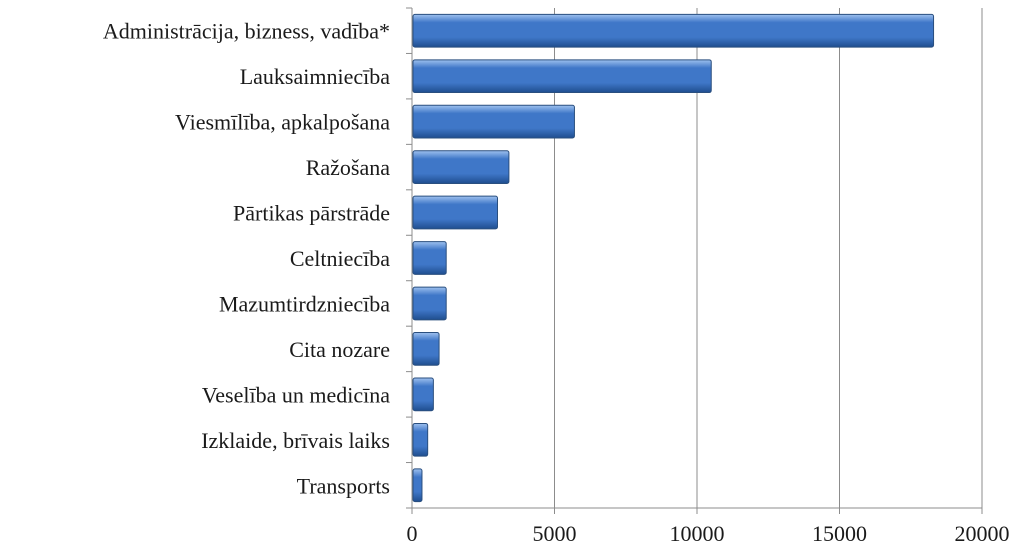  I want to click on x-tick-labels: 0 5000 10000 15000 20000, so click(708, 533).